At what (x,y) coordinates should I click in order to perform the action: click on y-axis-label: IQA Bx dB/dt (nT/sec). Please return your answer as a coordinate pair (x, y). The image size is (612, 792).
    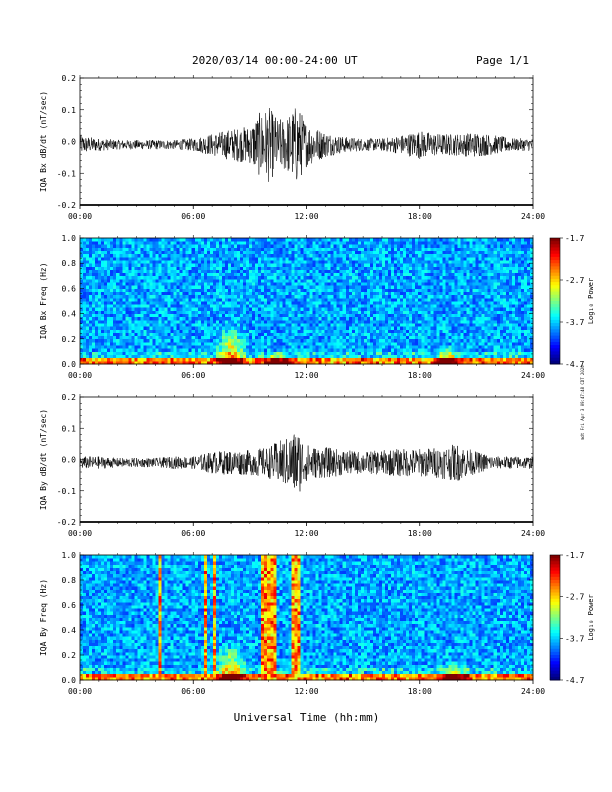
    Looking at the image, I should click on (43, 141).